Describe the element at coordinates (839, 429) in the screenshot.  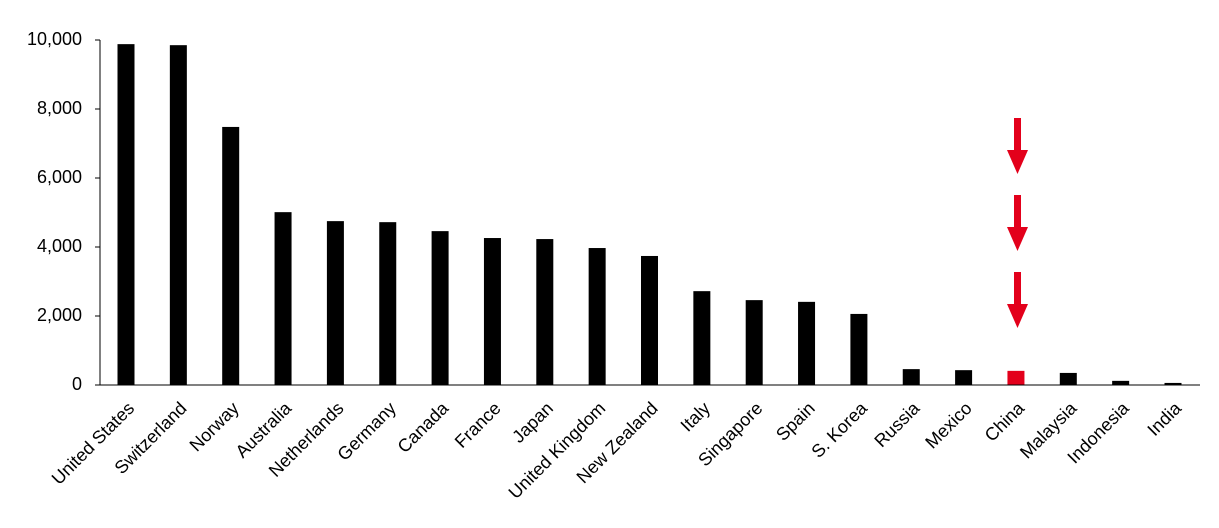
I see `x-tick-label: S. Korea` at that location.